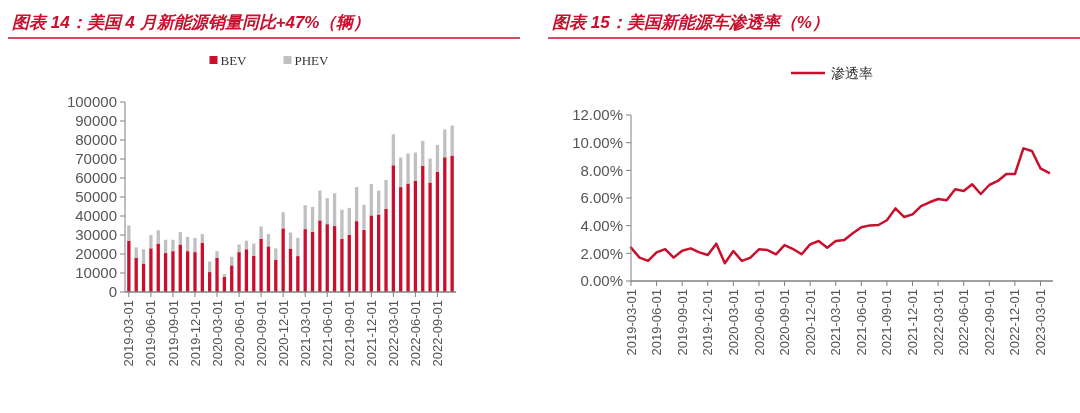 This screenshot has height=413, width=1080. Describe the element at coordinates (96, 140) in the screenshot. I see `y-tick-label: 80000` at that location.